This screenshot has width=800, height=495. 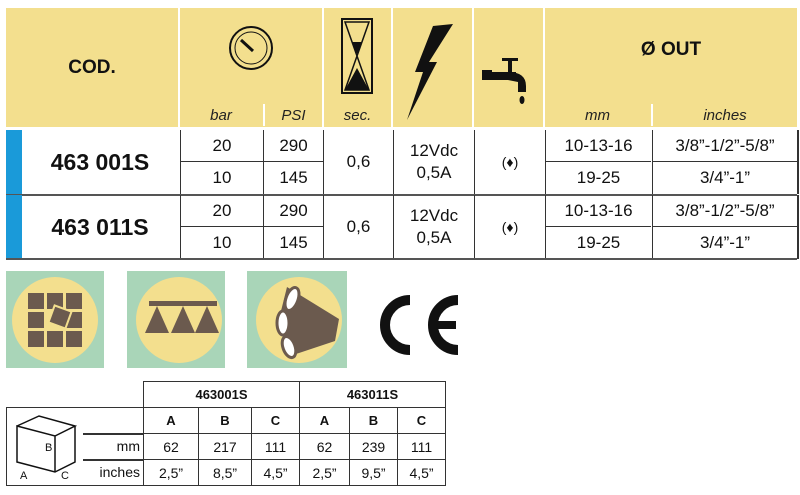 I want to click on dimension-box, so click(x=75, y=446).